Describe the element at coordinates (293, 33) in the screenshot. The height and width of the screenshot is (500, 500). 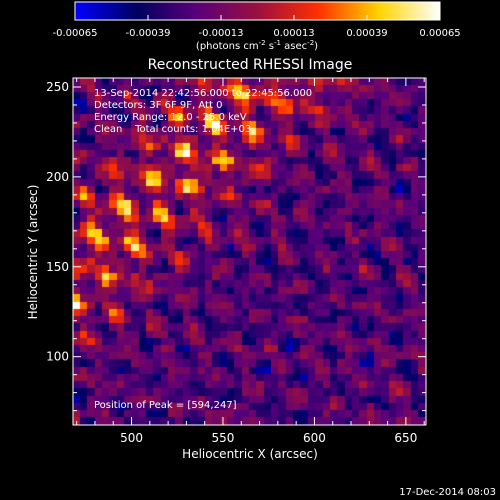
I see `colorbar-tick-label: 0.00013` at that location.